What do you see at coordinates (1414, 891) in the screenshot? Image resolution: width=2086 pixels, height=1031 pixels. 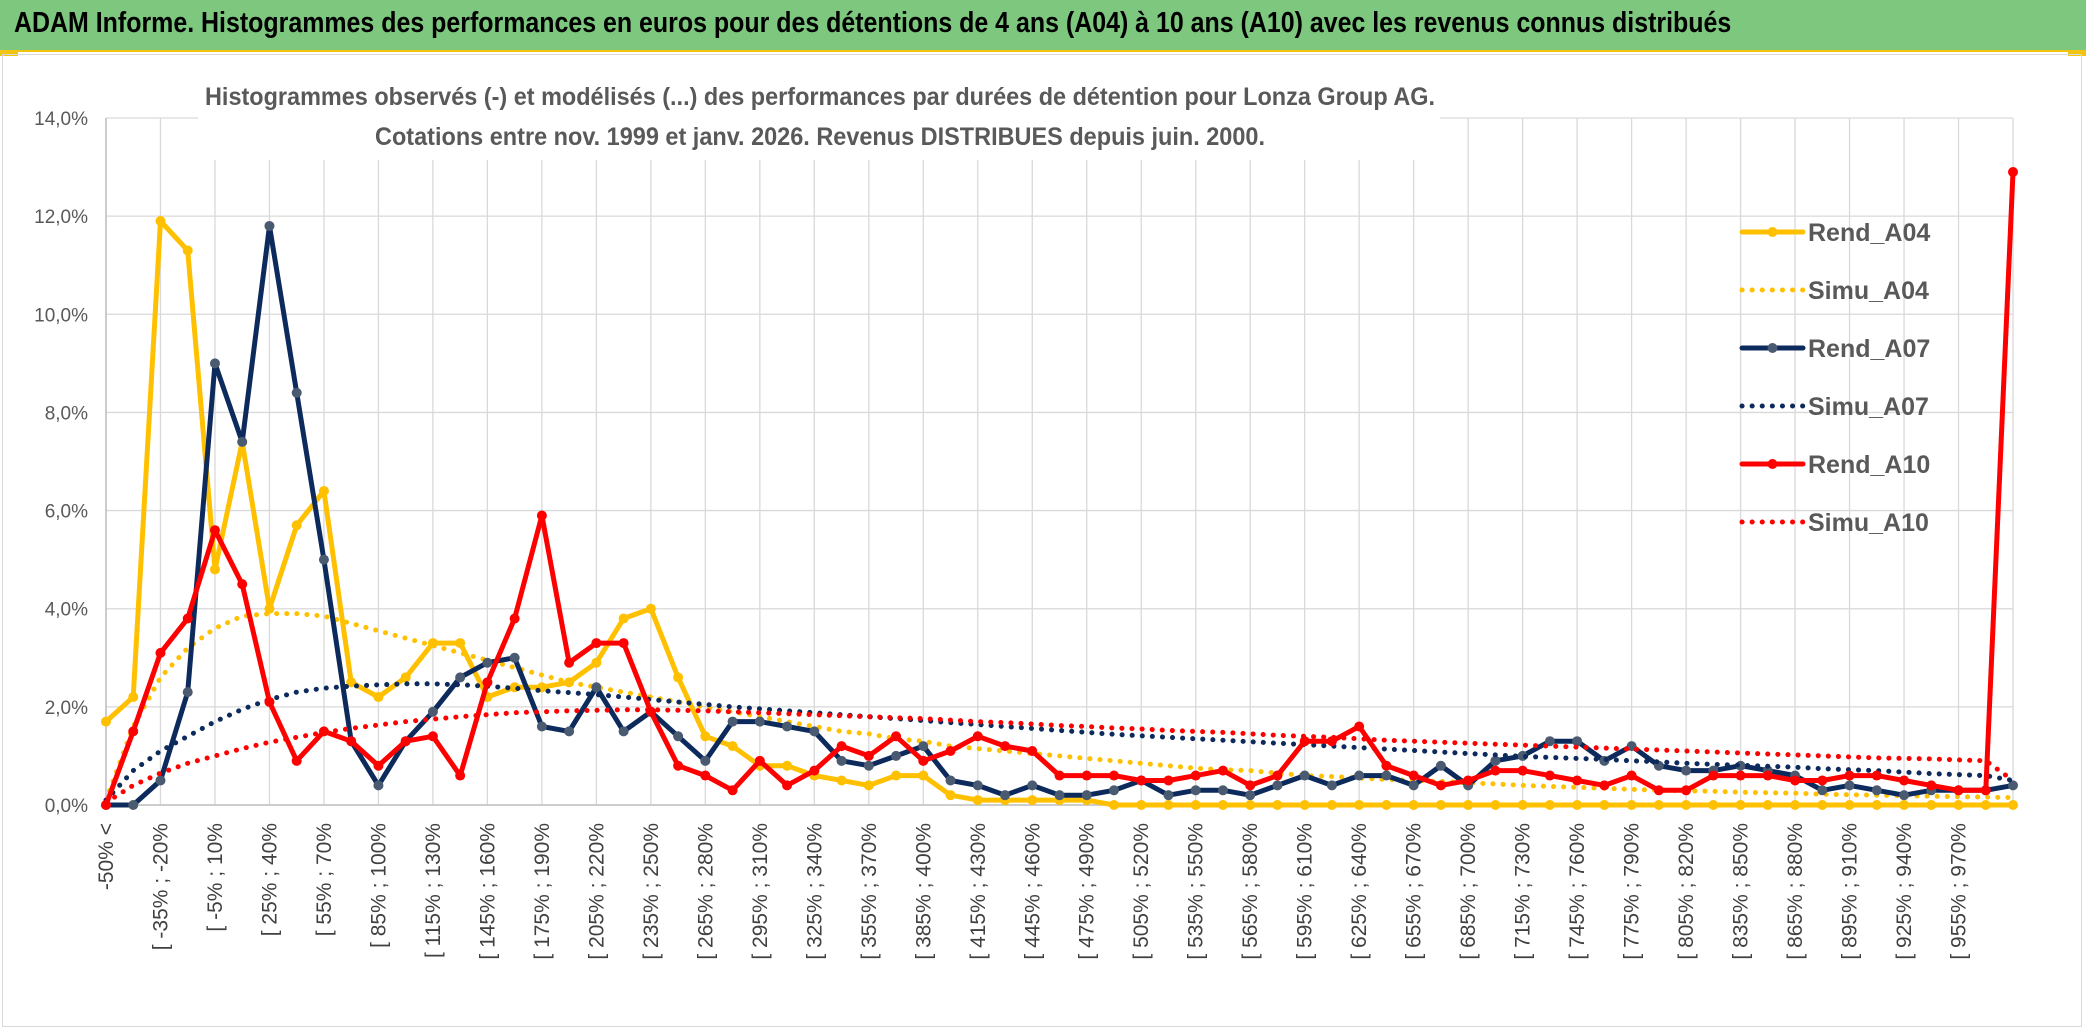 I see `x-tick-label: [ 655% ; 670%` at bounding box center [1414, 891].